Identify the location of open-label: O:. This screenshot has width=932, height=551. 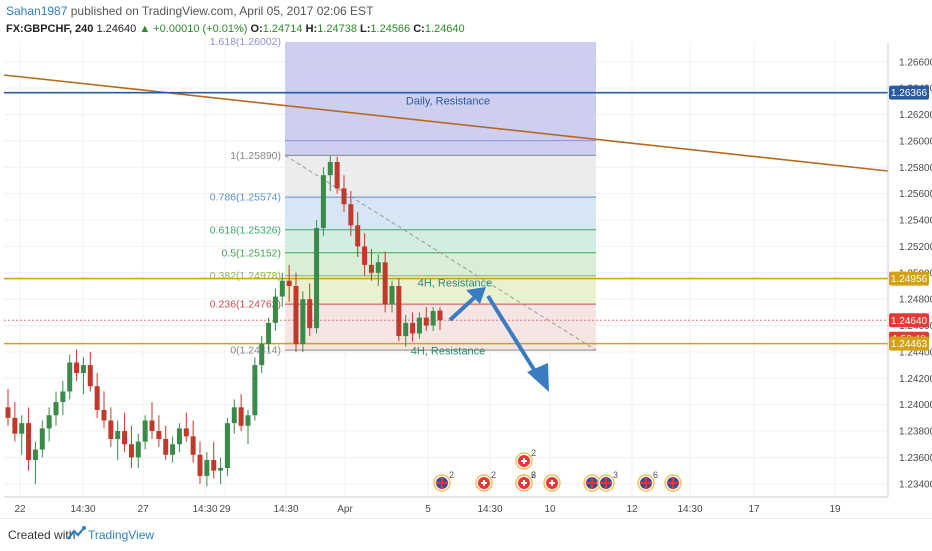
(256, 29).